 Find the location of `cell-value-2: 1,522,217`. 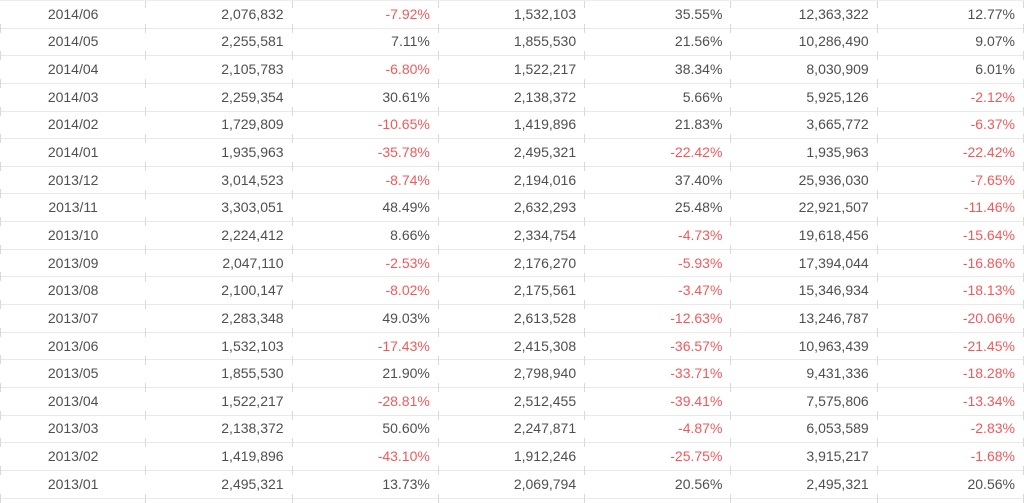

cell-value-2: 1,522,217 is located at coordinates (512, 72).